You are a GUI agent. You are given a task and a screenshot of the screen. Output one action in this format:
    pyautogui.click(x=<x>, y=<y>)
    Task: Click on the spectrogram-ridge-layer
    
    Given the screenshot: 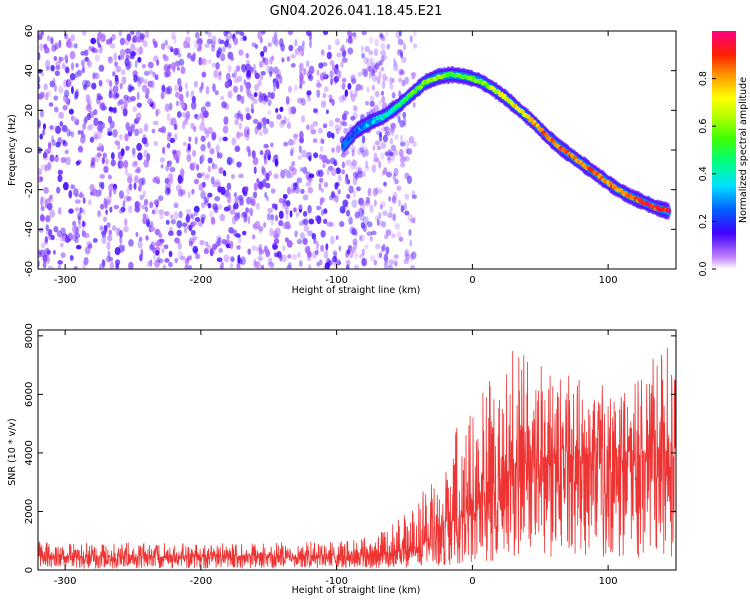 What is the action you would take?
    pyautogui.click(x=506, y=142)
    